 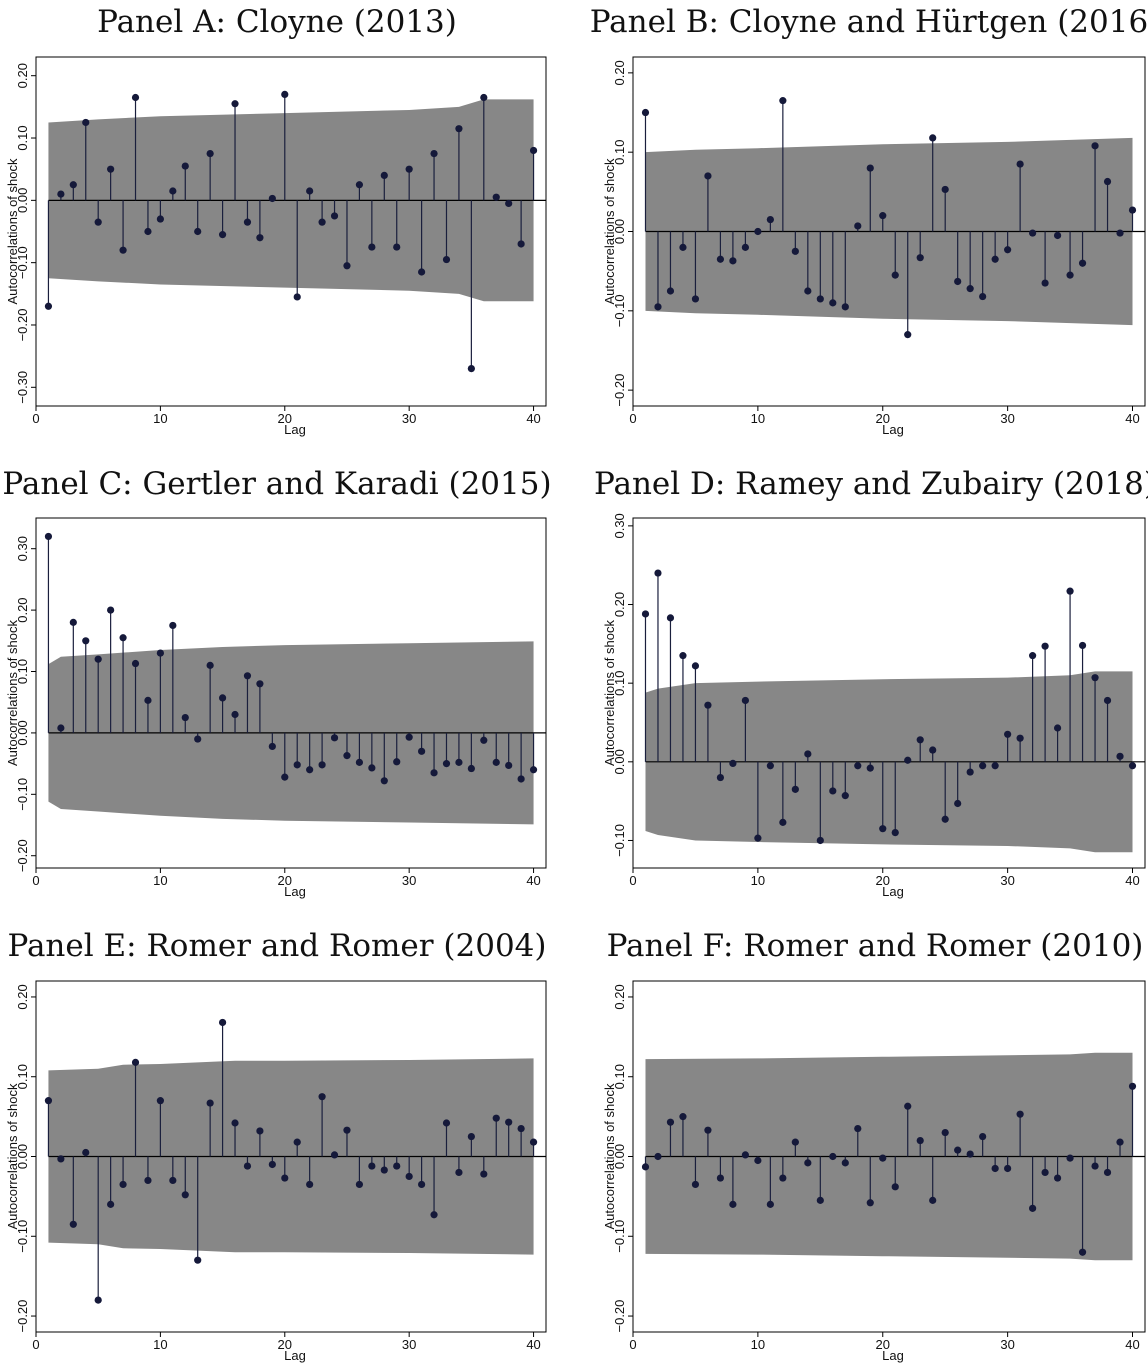 What do you see at coordinates (619, 231) in the screenshot?
I see `y-tick-label: 0.00` at bounding box center [619, 231].